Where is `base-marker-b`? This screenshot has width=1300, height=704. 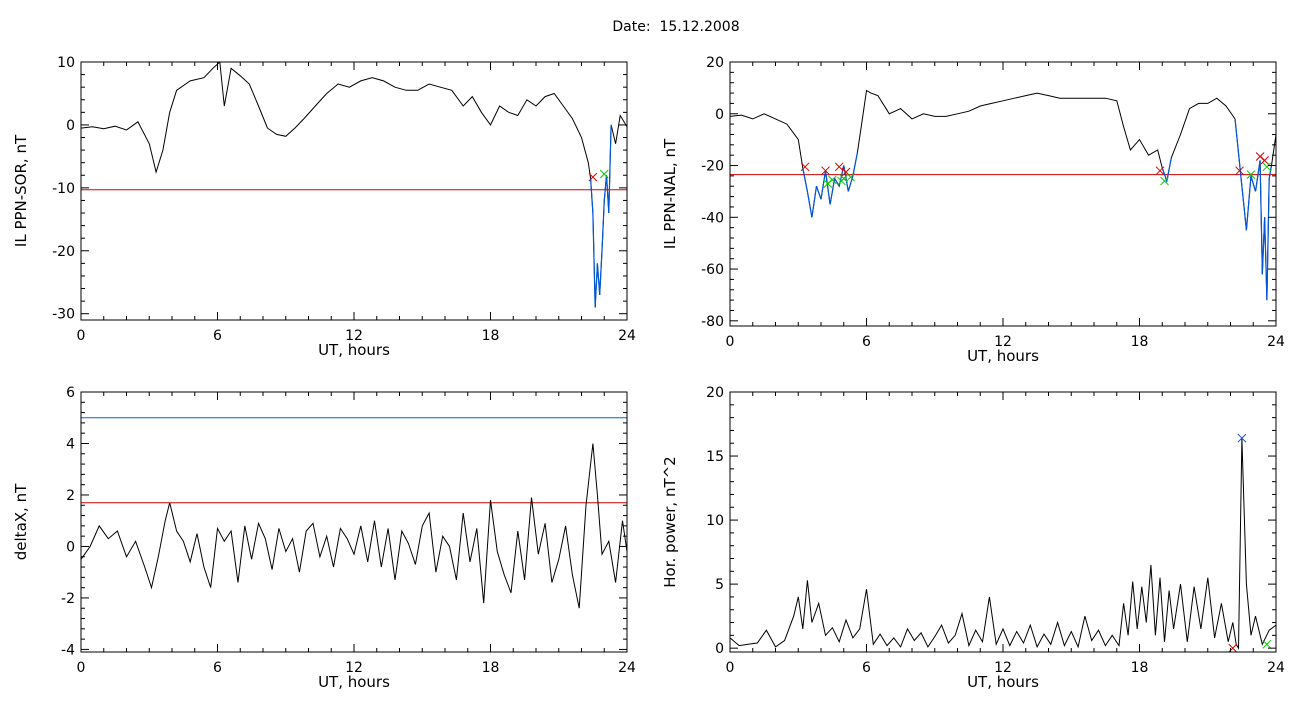
base-marker-b is located at coordinates (1267, 644).